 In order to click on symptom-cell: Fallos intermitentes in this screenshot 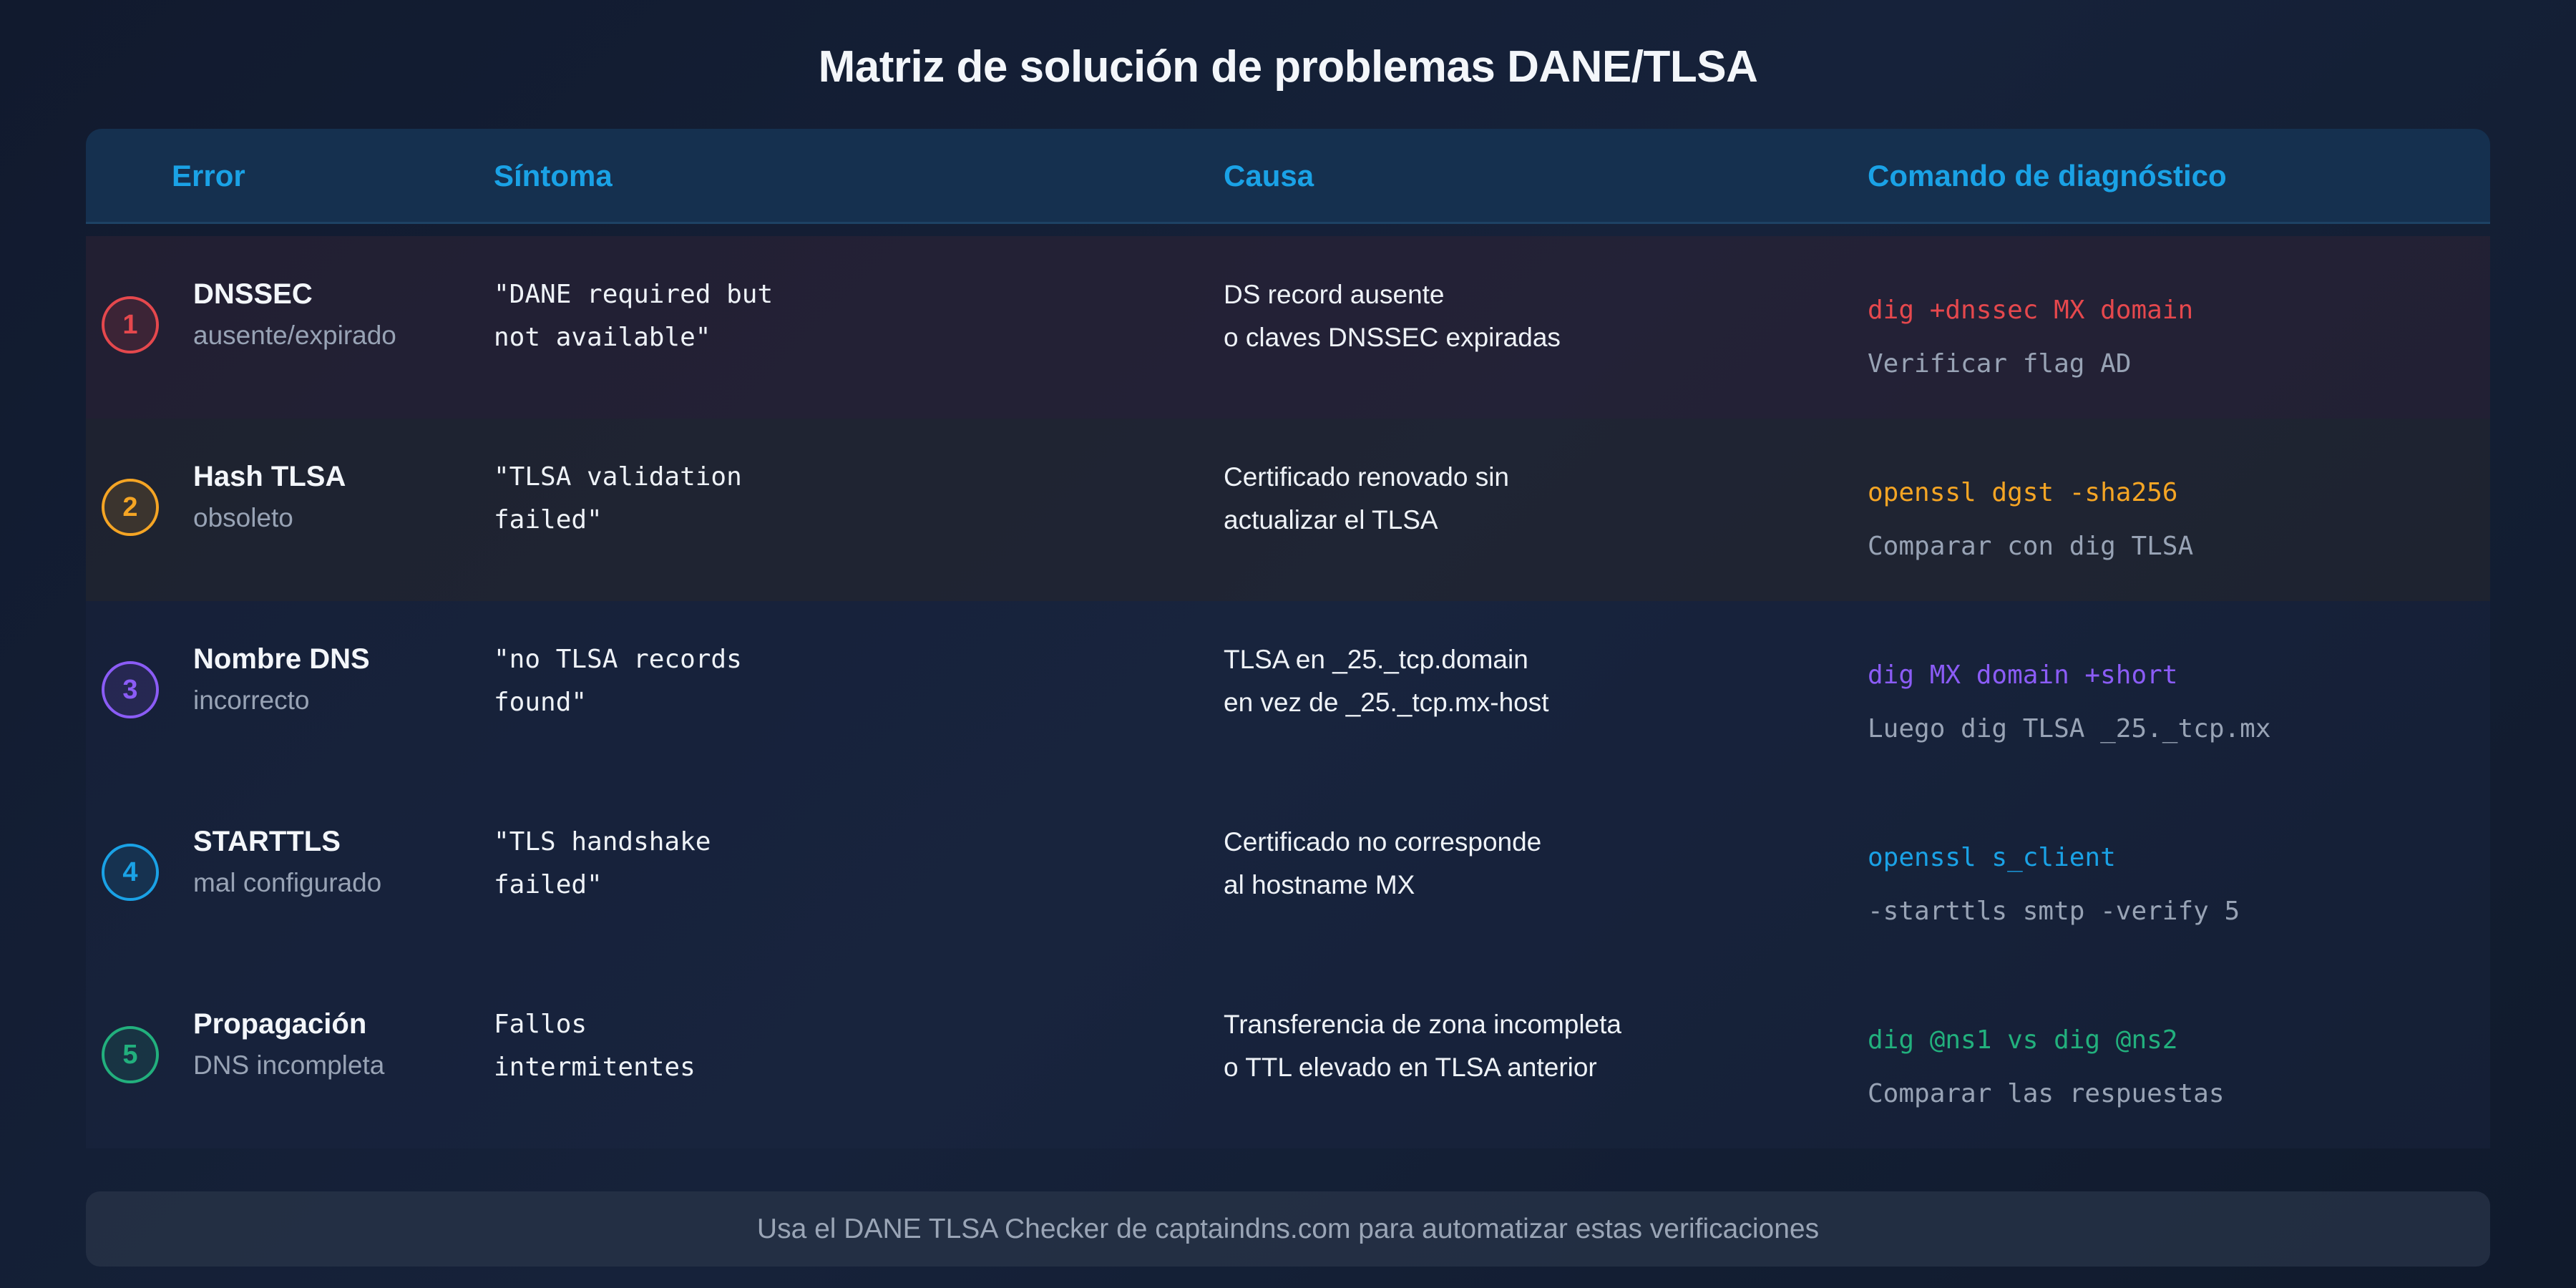, I will do `click(595, 1046)`.